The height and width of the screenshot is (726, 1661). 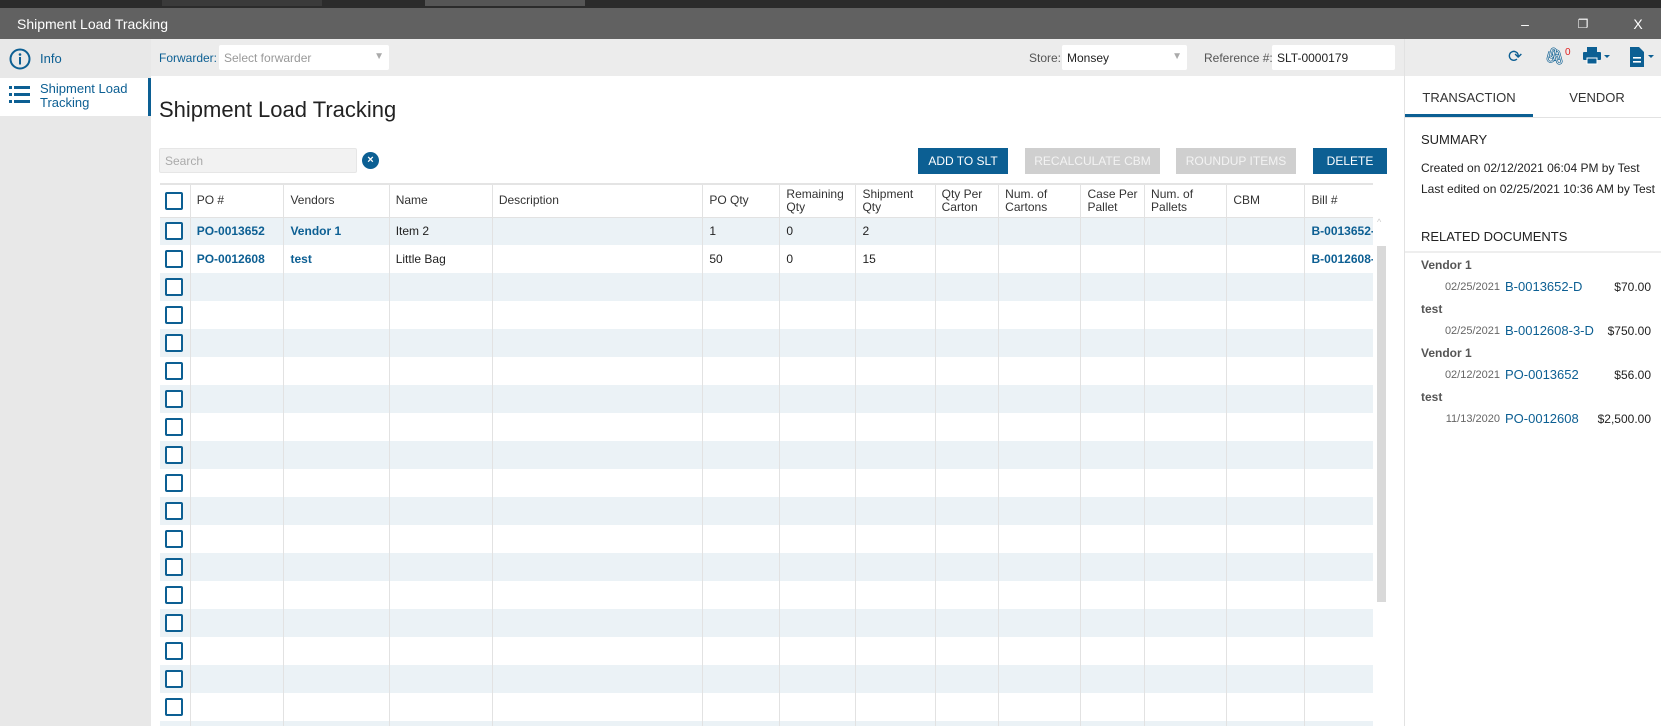 I want to click on column-header: Num. of Pallets, so click(x=1186, y=201).